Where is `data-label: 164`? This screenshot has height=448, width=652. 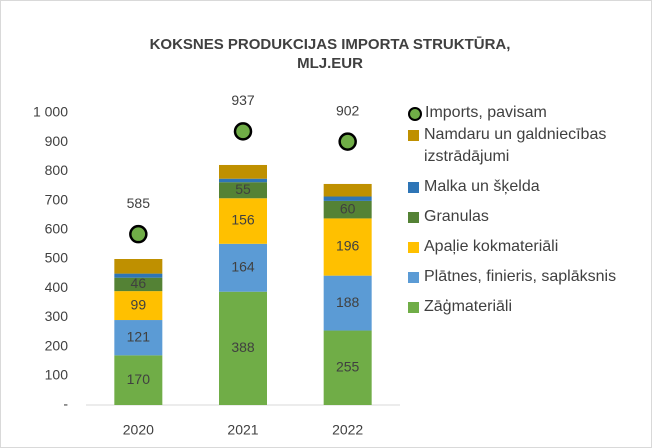
data-label: 164 is located at coordinates (243, 266).